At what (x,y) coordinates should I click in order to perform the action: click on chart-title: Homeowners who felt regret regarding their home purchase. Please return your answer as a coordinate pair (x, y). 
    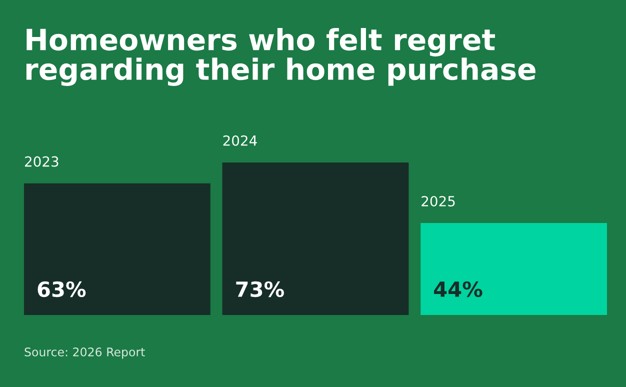
    Looking at the image, I should click on (281, 57).